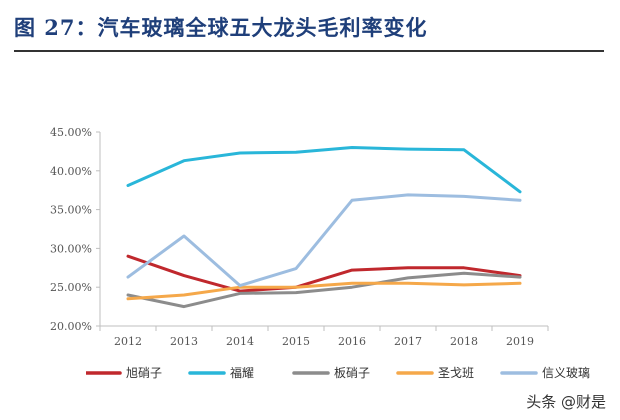 This screenshot has height=420, width=620. I want to click on y-tick-label: 40.00%, so click(71, 171).